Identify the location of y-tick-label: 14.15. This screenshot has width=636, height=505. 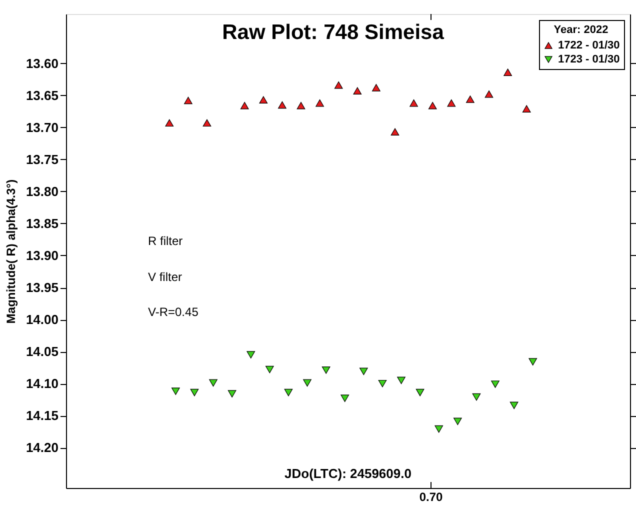
(42, 416).